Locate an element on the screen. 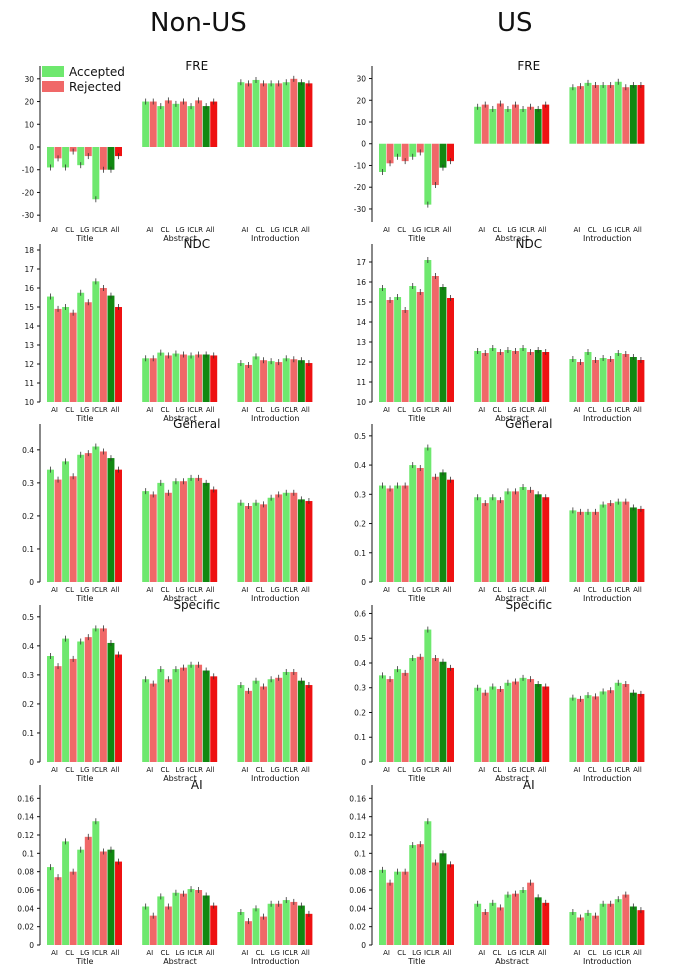 The image size is (676, 969). x-tick-label-non-us-specific: LG is located at coordinates (84, 770).